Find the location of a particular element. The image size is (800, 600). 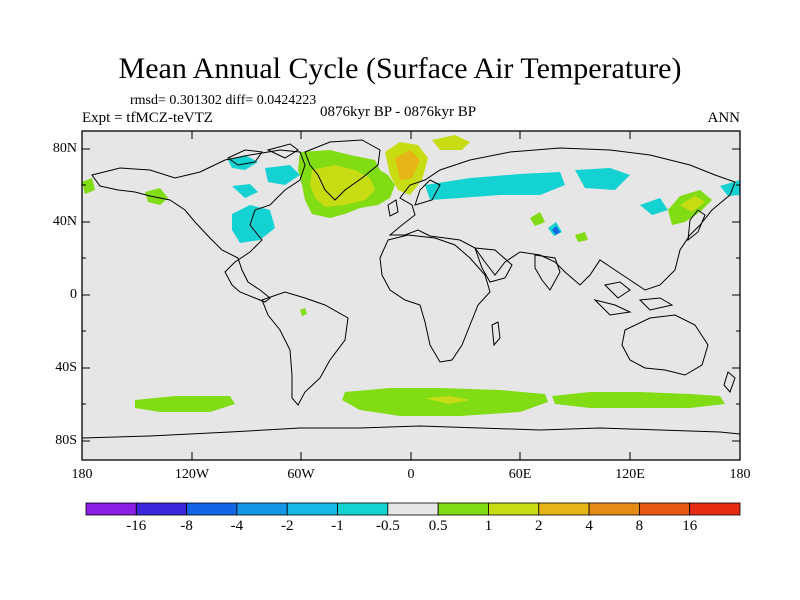

central-asia-warm-patch is located at coordinates (537, 219).